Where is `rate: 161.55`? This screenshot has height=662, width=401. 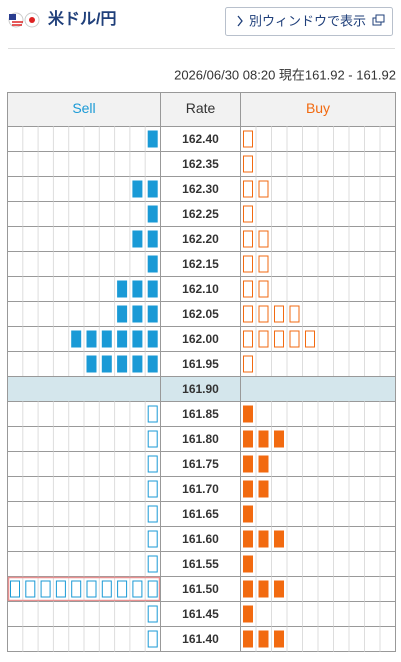 rate: 161.55 is located at coordinates (200, 564).